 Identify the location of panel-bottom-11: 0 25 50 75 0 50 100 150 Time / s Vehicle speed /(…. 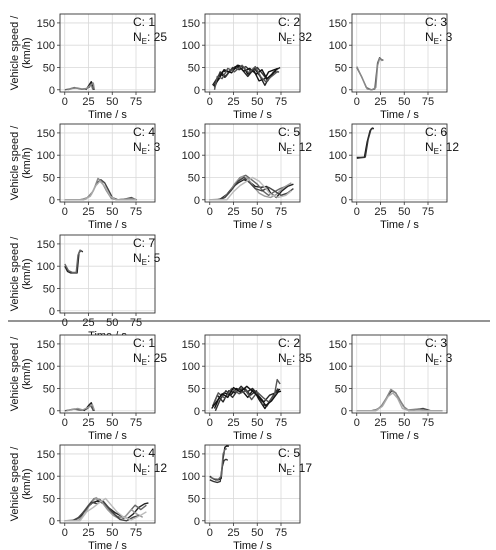
(88, 497).